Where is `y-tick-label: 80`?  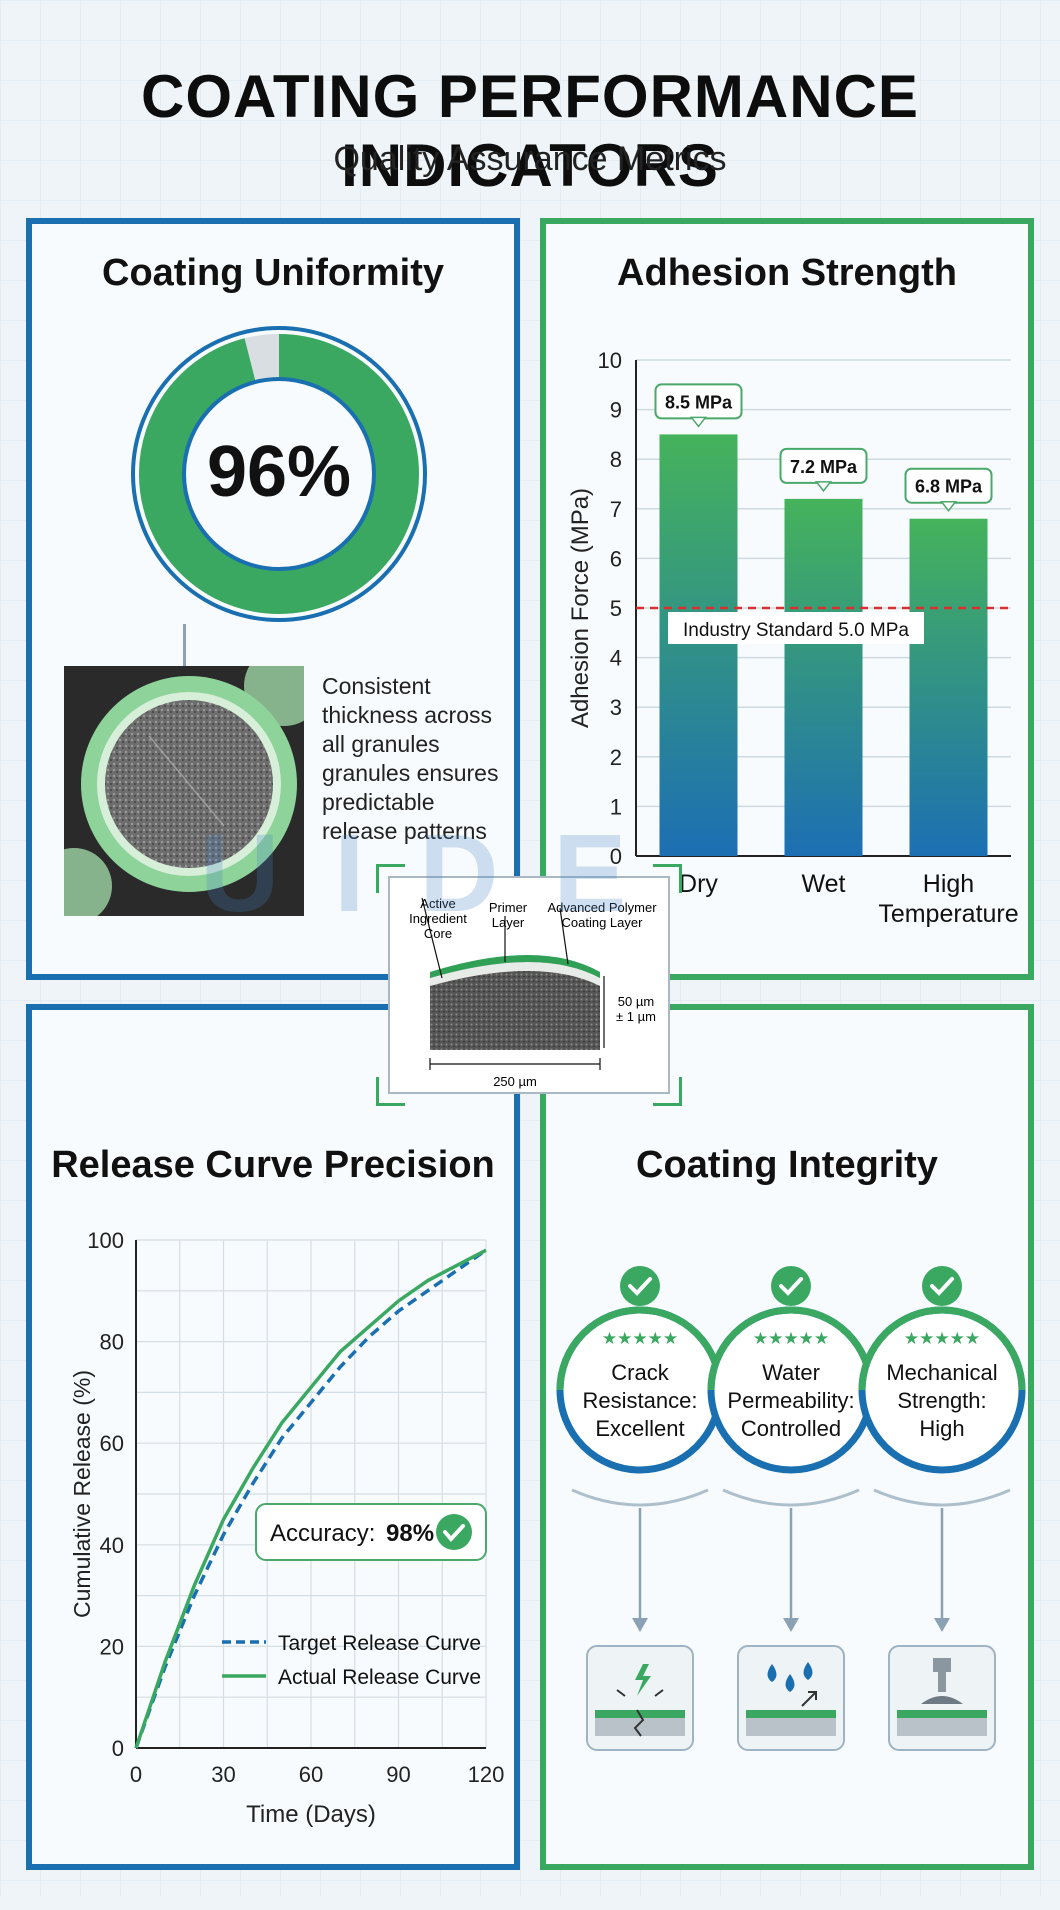
y-tick-label: 80 is located at coordinates (112, 1342).